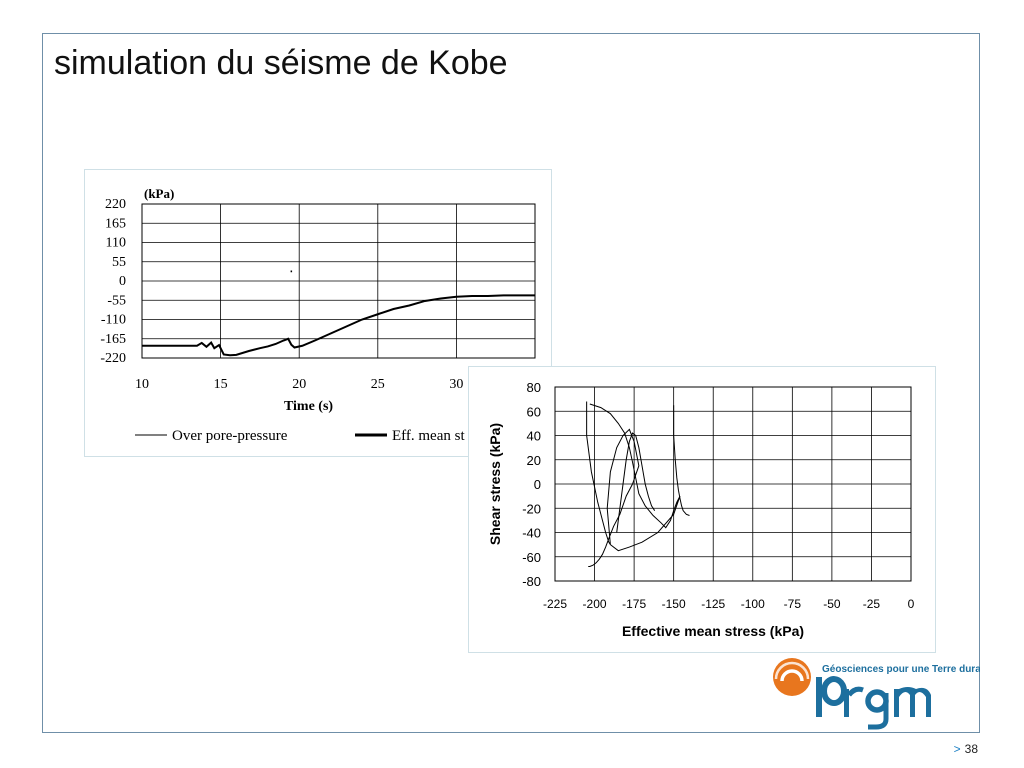  I want to click on y-tick-label: 80, so click(534, 387).